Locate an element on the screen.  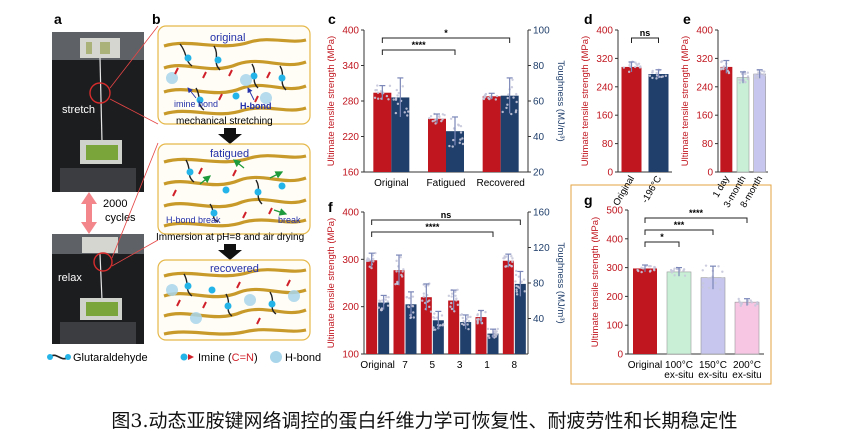
state-fatigued-label: fatigued is located at coordinates (229, 154).